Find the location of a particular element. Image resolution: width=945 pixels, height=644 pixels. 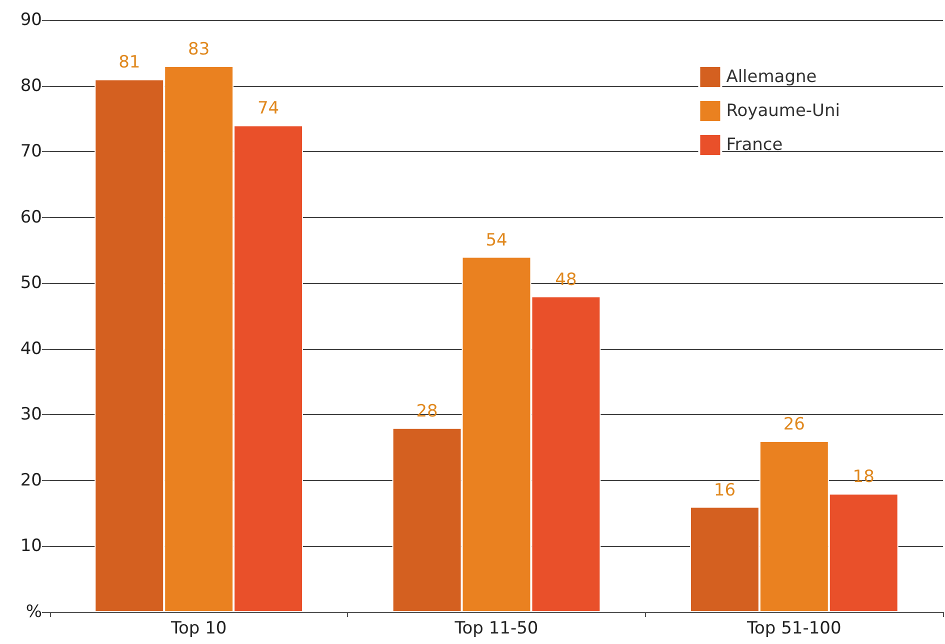

y-tick-label: 20 is located at coordinates (31, 480).